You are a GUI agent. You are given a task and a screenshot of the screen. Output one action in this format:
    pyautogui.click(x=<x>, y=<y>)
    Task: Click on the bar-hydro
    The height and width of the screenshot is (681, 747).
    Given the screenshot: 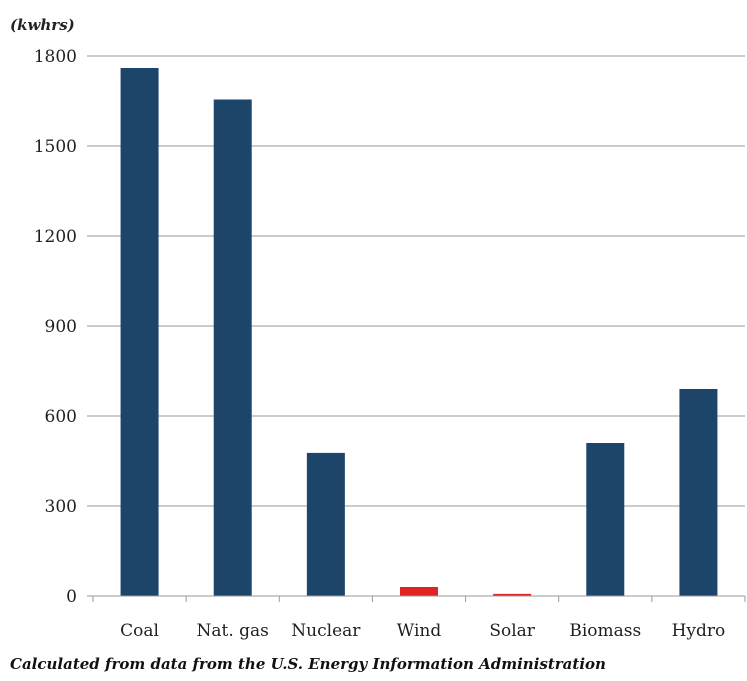 What is the action you would take?
    pyautogui.click(x=698, y=492)
    